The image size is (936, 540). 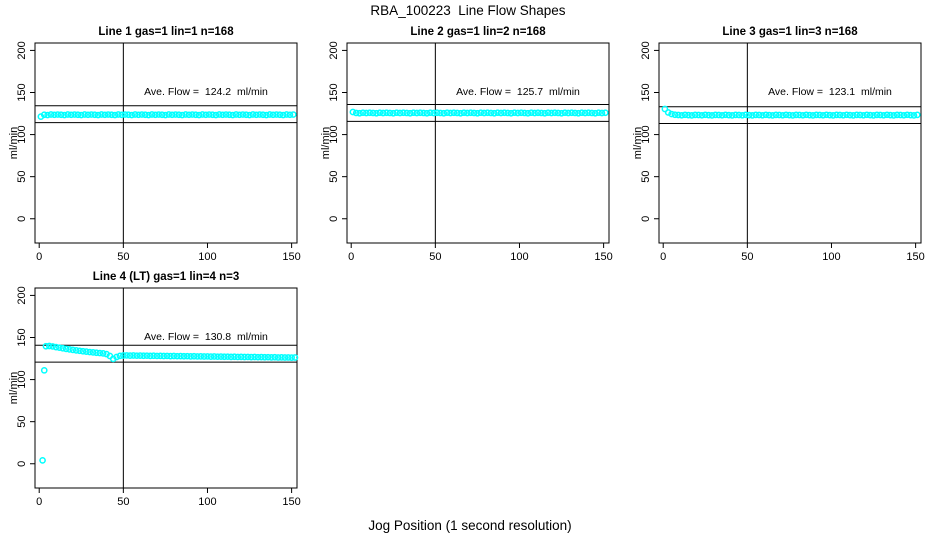 What do you see at coordinates (790, 32) in the screenshot?
I see `subplot-title-line3: Line 3 gas=1 lin=3 n=168` at bounding box center [790, 32].